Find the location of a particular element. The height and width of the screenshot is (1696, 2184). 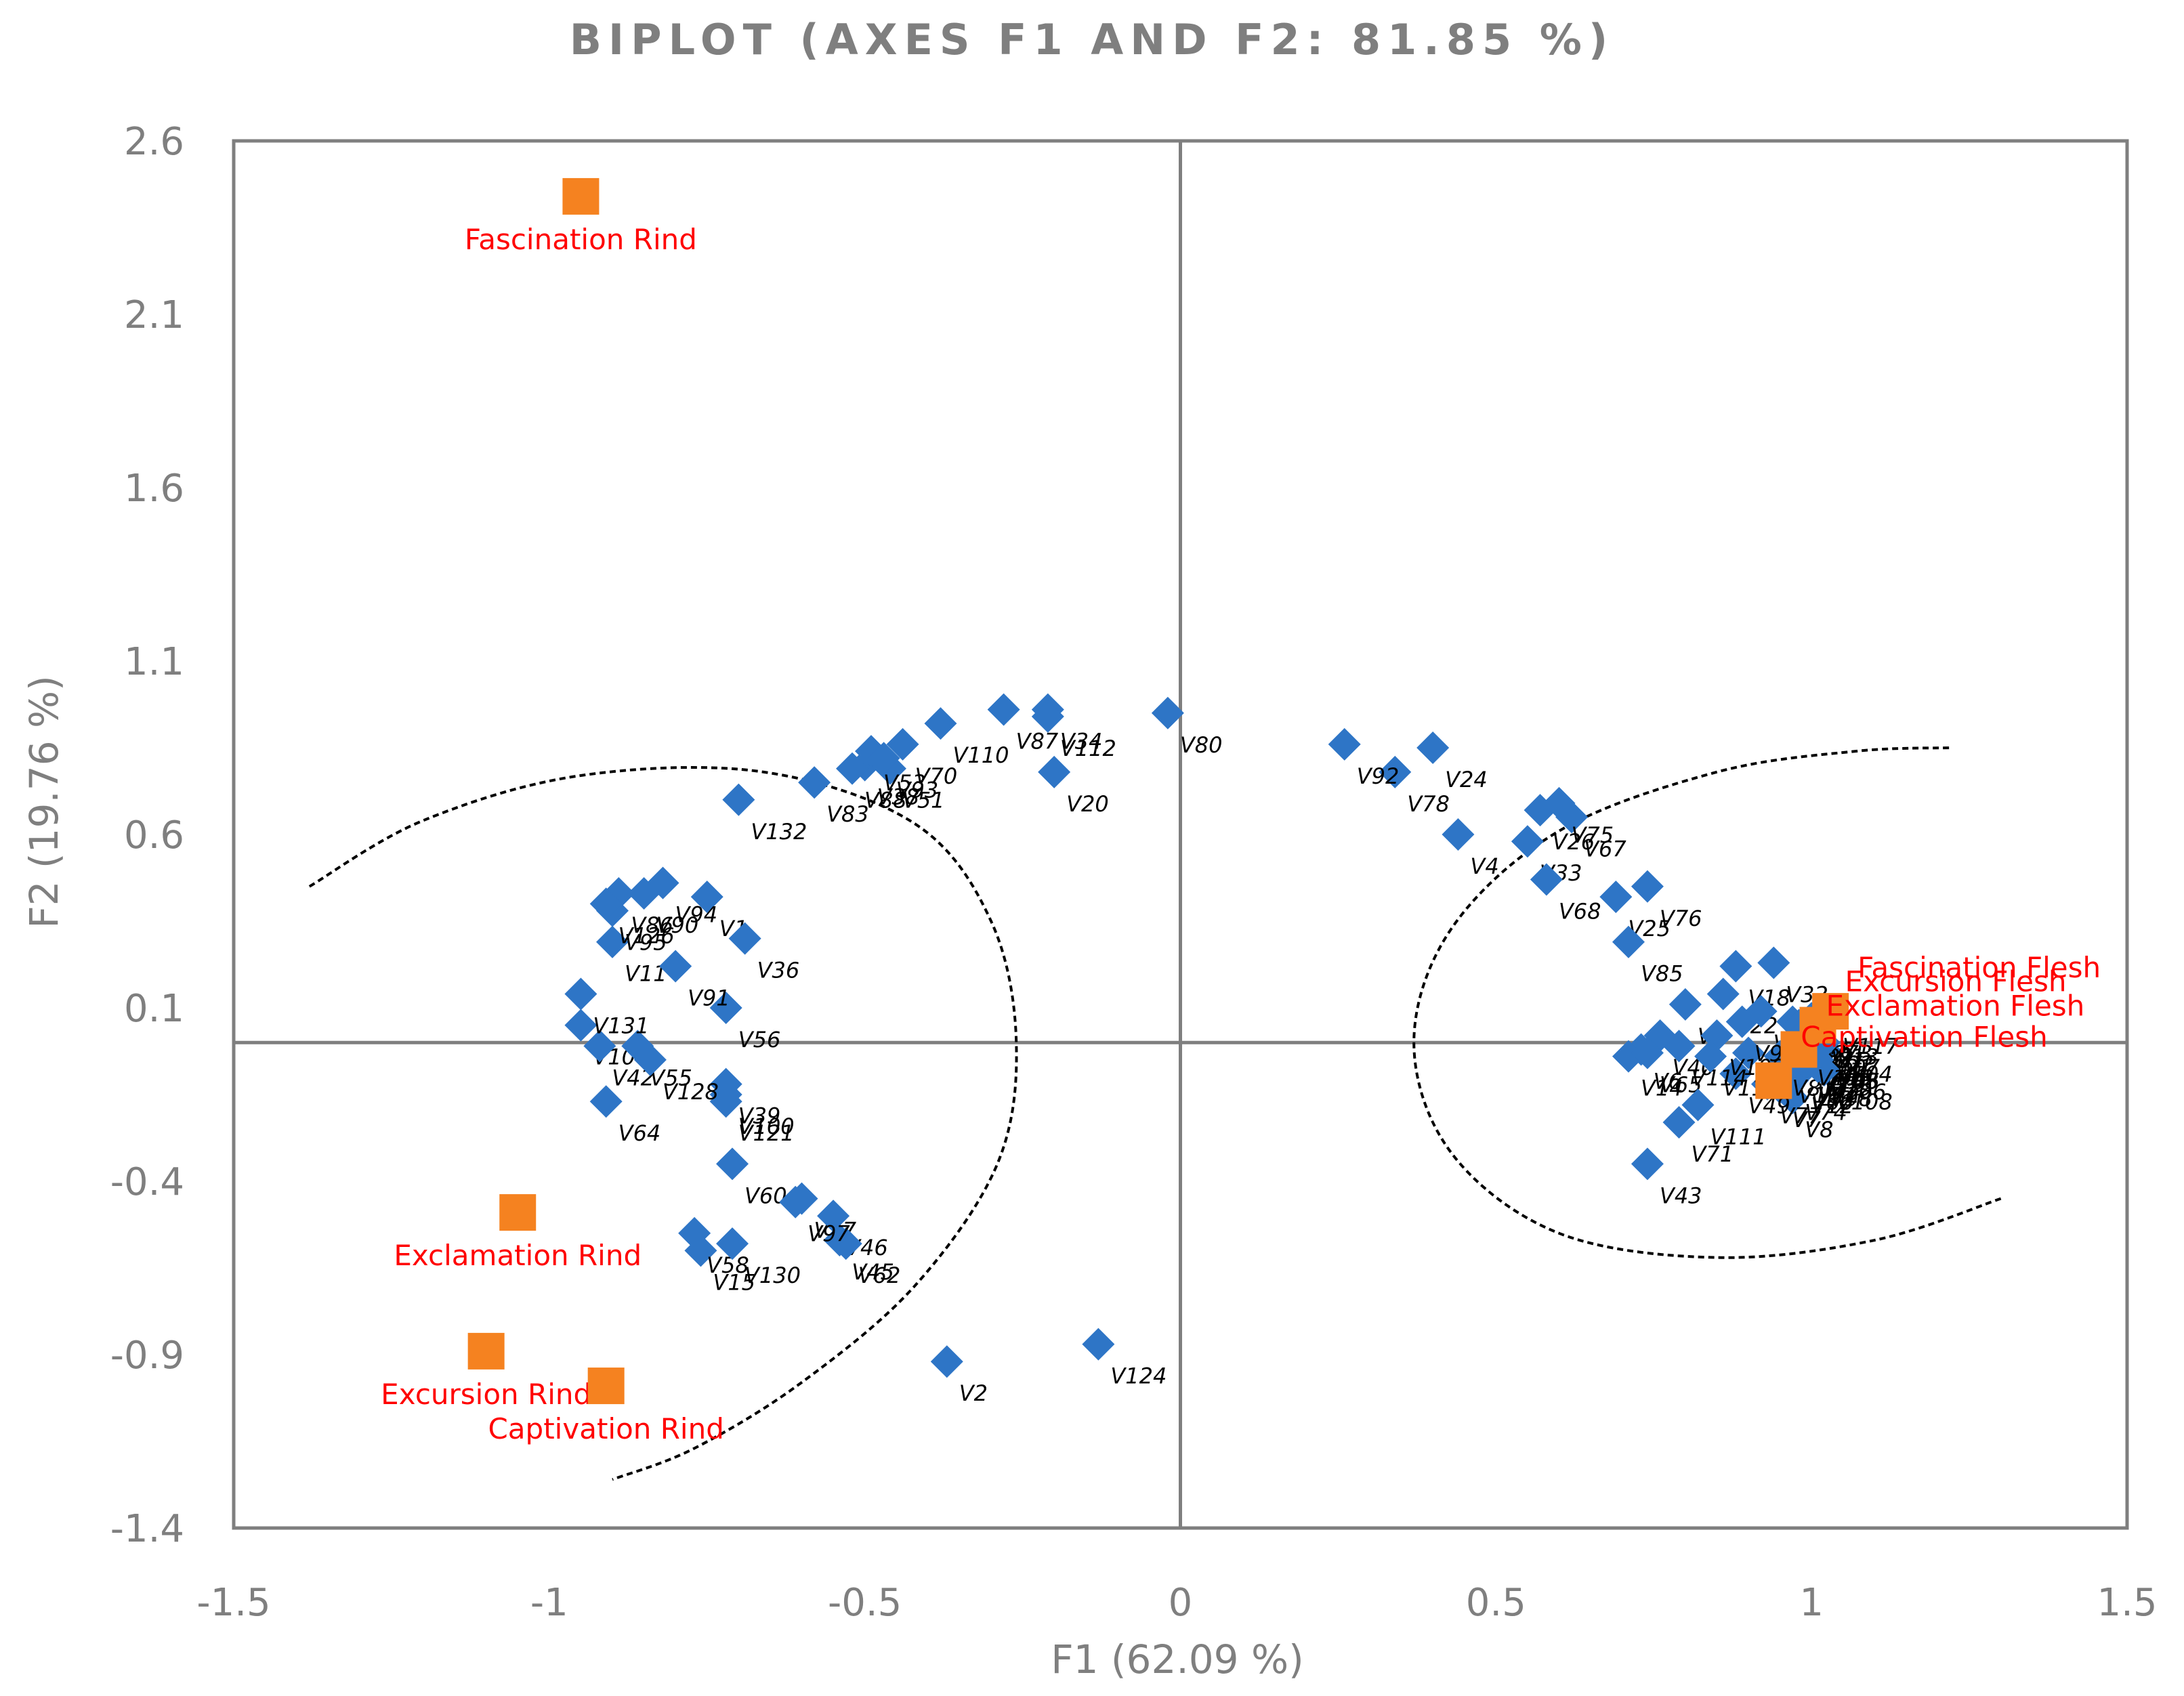

variable-label-v87: V87 is located at coordinates (1037, 742).